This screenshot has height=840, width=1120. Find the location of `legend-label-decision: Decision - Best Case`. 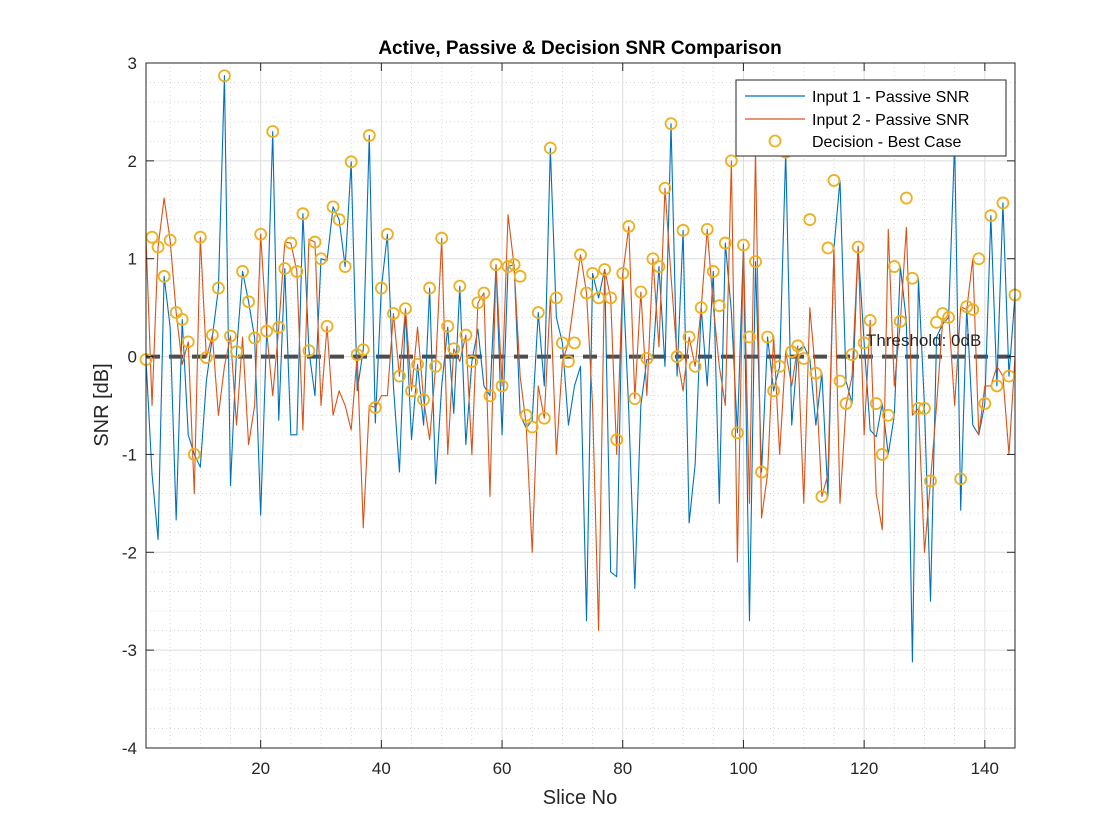

legend-label-decision: Decision - Best Case is located at coordinates (886, 142).